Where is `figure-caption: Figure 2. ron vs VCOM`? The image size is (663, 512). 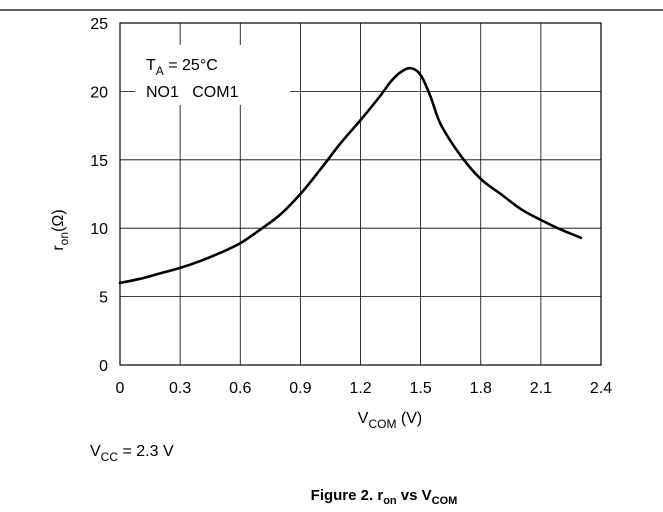 figure-caption: Figure 2. ron vs VCOM is located at coordinates (384, 497).